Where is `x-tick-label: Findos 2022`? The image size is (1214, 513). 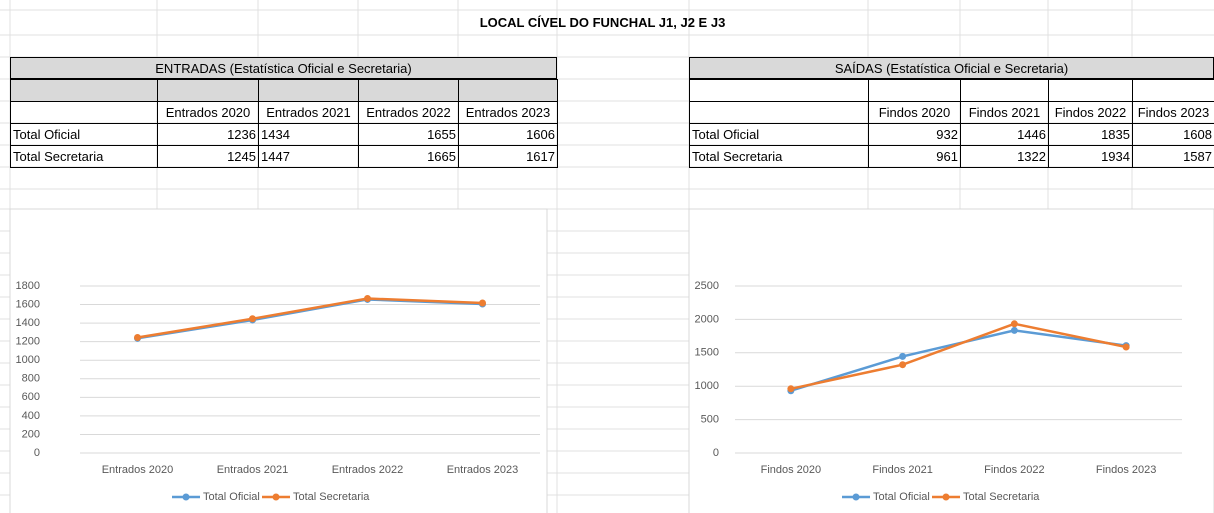
x-tick-label: Findos 2022 is located at coordinates (1014, 470).